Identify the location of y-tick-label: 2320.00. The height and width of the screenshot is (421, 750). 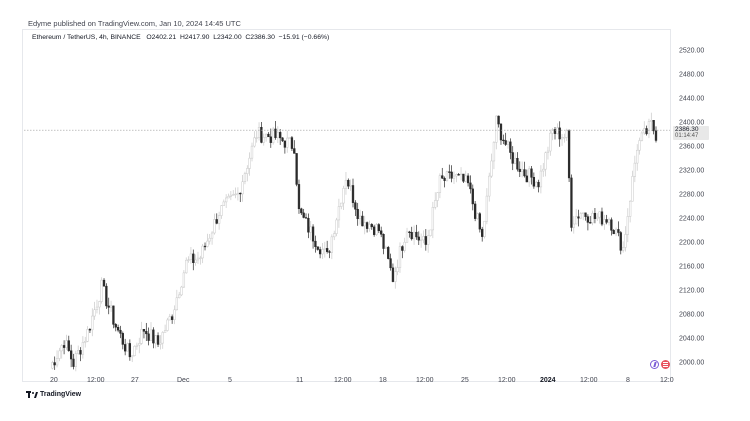
(691, 171).